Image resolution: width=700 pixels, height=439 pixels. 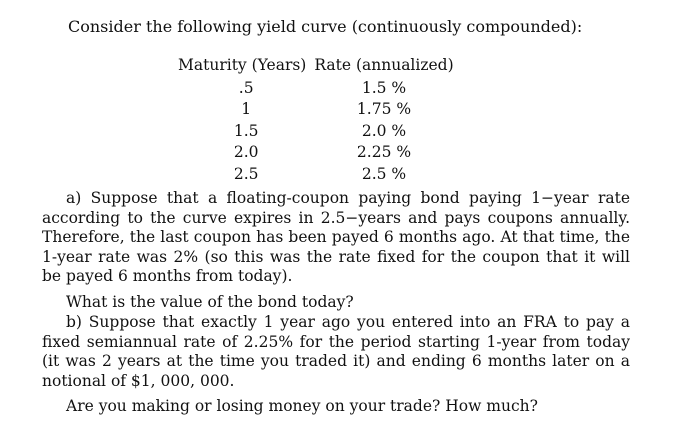 I want to click on table-row: 2.5 2.5 %, so click(x=316, y=174).